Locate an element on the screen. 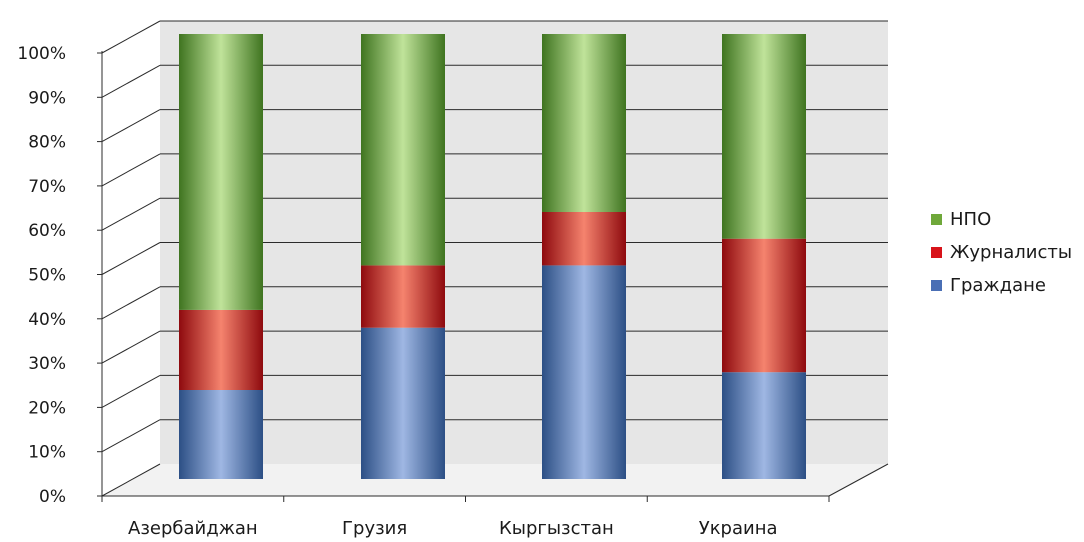 The width and height of the screenshot is (1084, 542). legend-label: Журналисты is located at coordinates (1011, 252).